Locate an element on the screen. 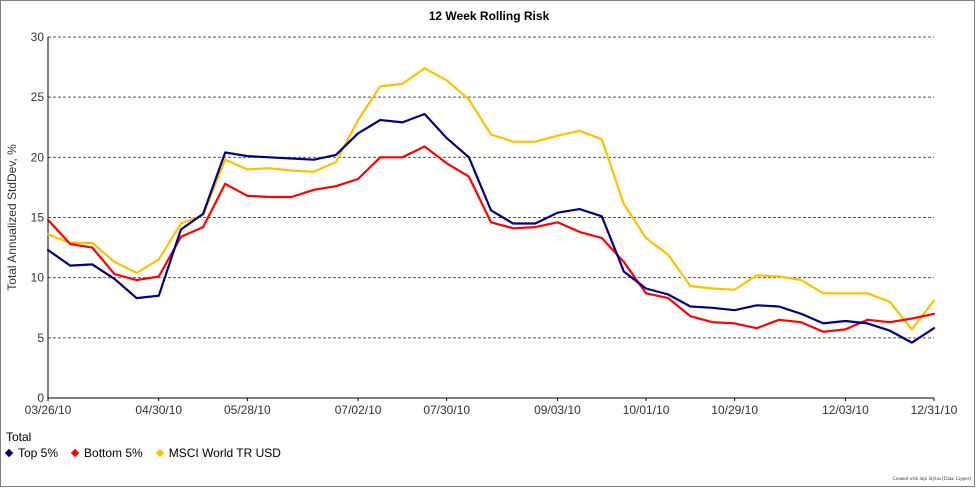  x-tick-label: 10/01/10 is located at coordinates (646, 410).